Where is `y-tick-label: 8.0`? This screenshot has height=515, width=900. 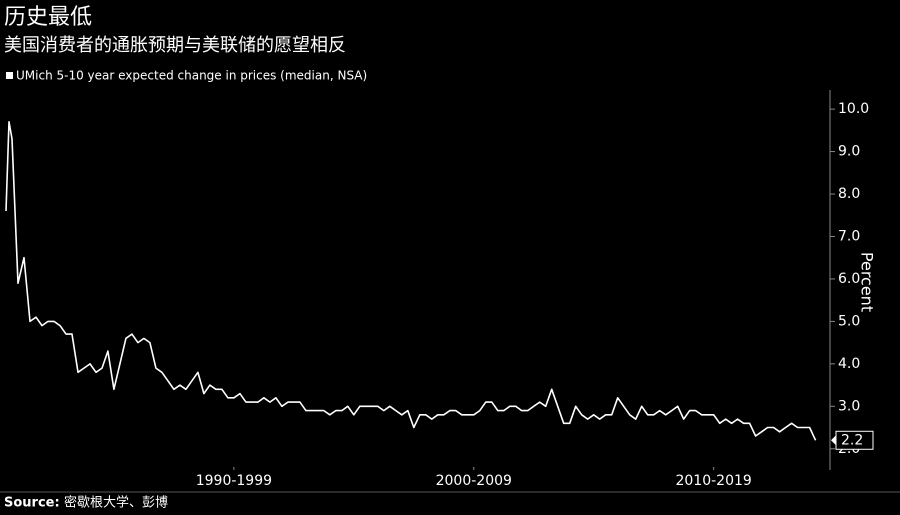 y-tick-label: 8.0 is located at coordinates (849, 194).